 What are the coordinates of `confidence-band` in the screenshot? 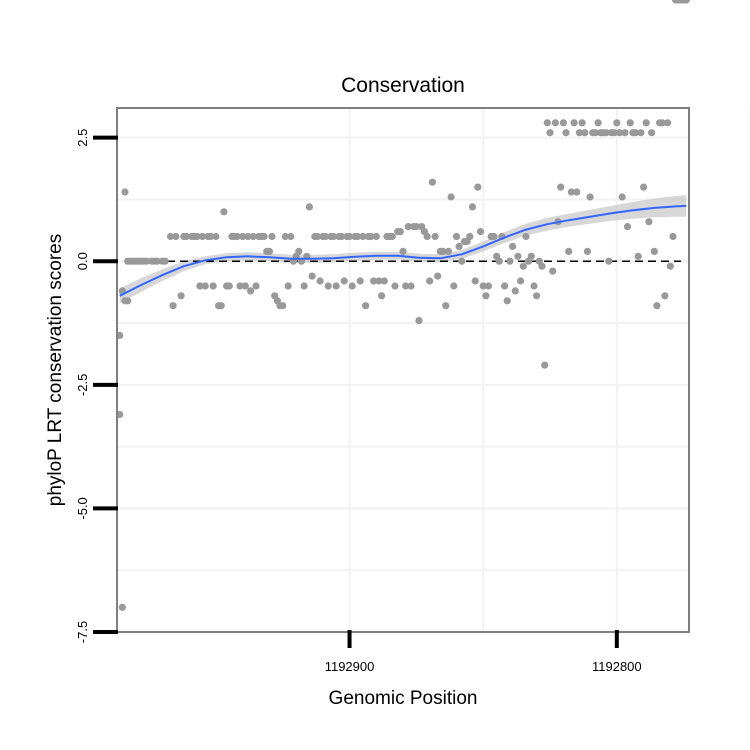 It's located at (403, 249).